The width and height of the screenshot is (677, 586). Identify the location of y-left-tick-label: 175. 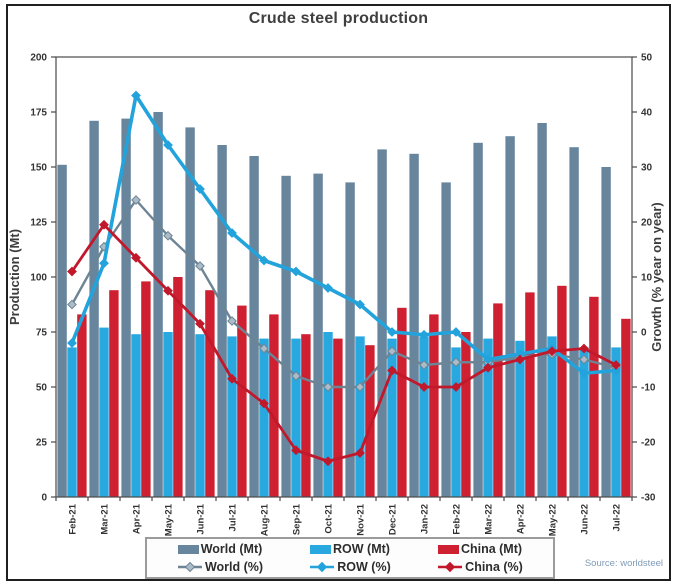
(38, 113).